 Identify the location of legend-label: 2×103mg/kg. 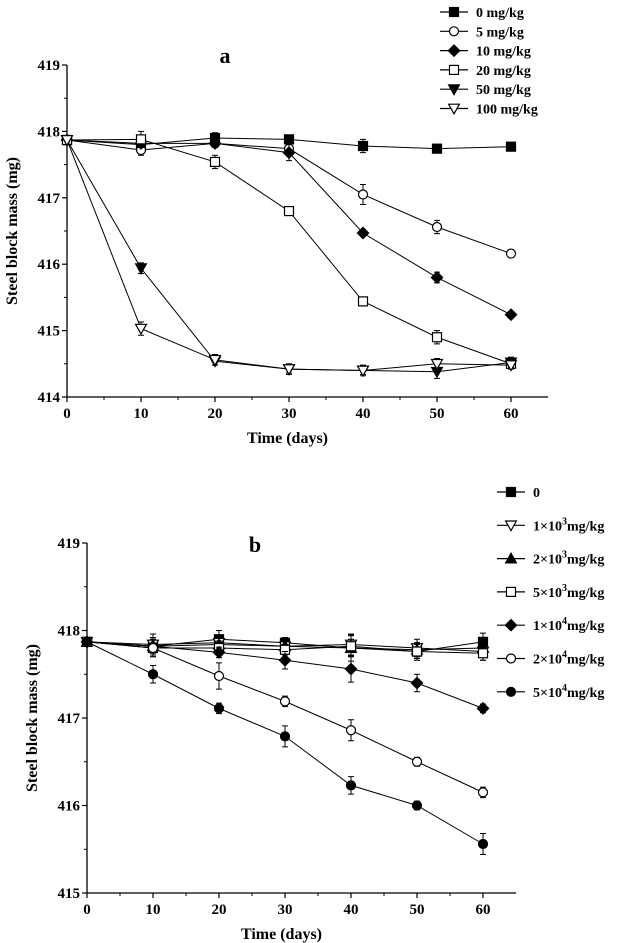
(568, 559).